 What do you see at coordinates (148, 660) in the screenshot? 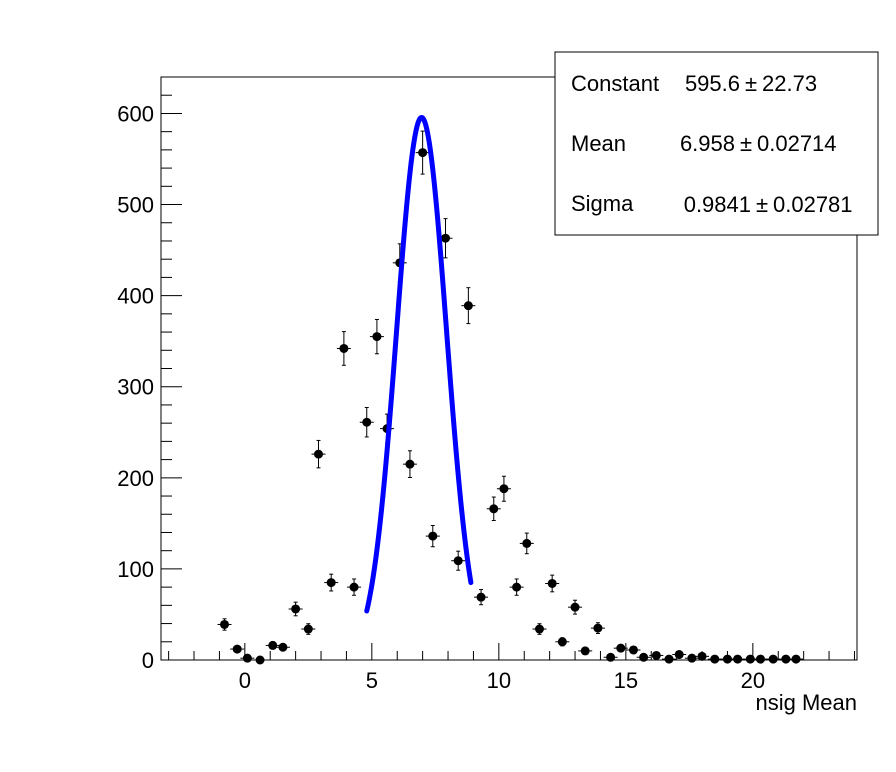
I see `y-tick-label: 0` at bounding box center [148, 660].